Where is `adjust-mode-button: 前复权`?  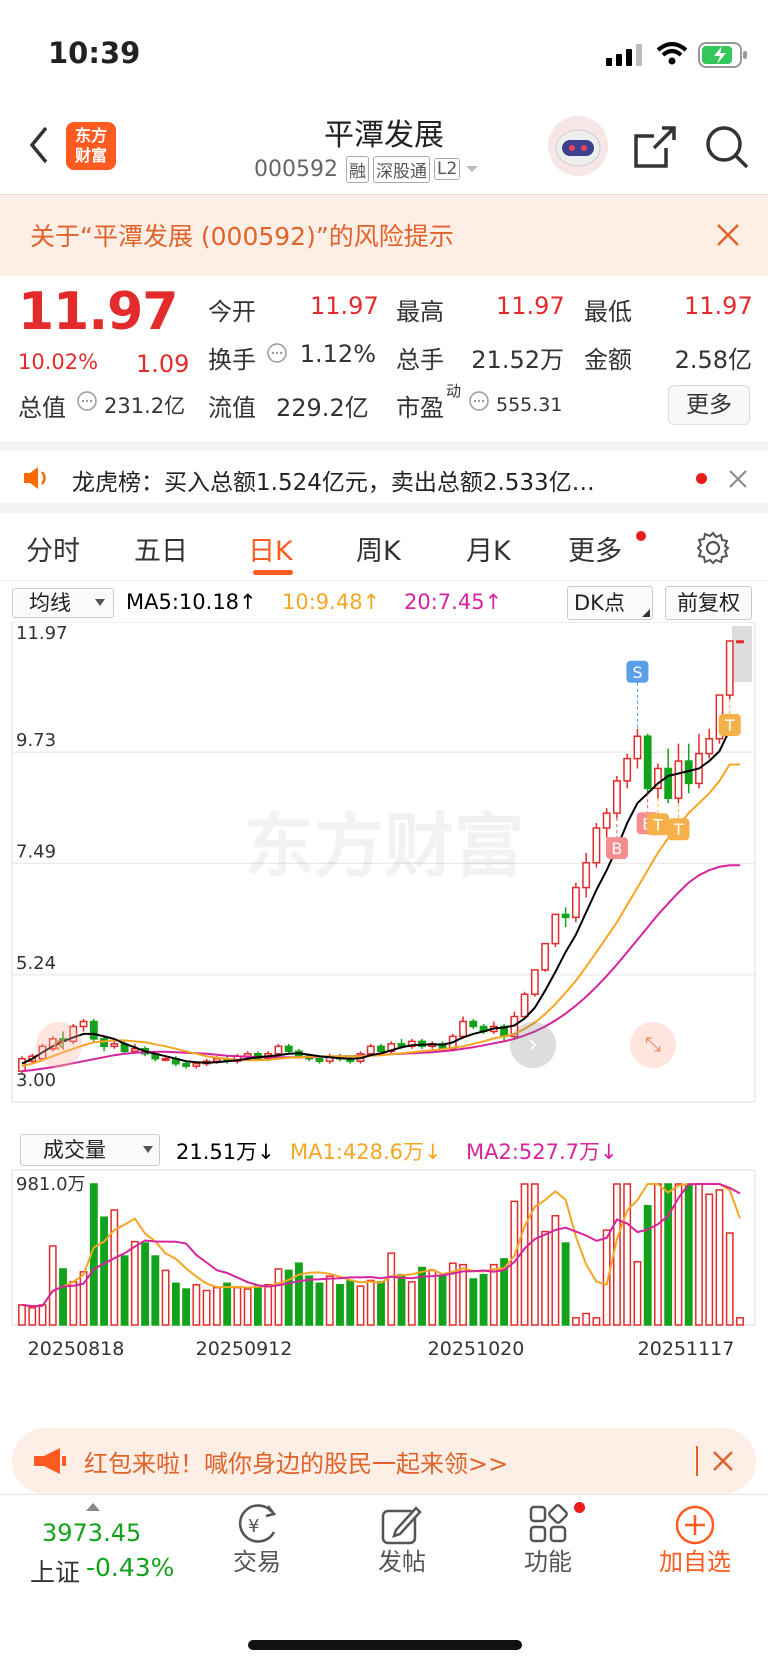 adjust-mode-button: 前复权 is located at coordinates (708, 603).